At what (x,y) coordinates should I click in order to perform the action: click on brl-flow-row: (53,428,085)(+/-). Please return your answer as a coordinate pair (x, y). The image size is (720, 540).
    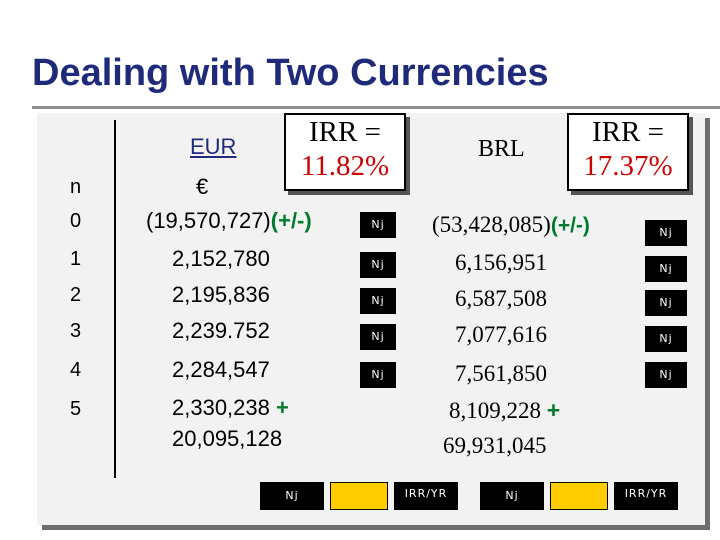
    Looking at the image, I should click on (511, 225).